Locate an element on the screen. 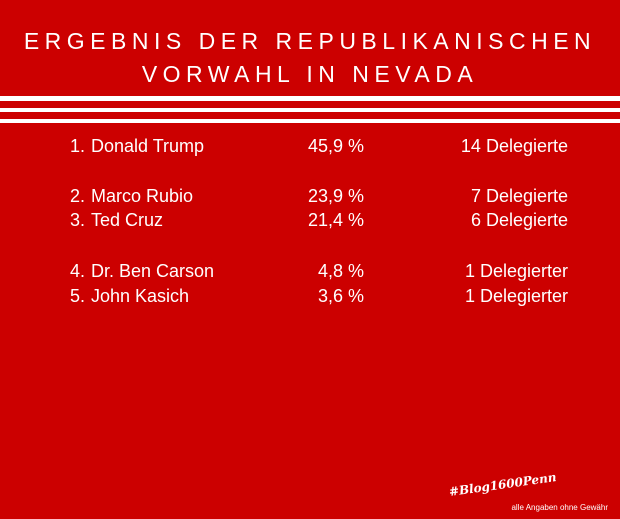 Image resolution: width=620 pixels, height=519 pixels. title-line-2: VORWAHL IN NEVADA is located at coordinates (310, 74).